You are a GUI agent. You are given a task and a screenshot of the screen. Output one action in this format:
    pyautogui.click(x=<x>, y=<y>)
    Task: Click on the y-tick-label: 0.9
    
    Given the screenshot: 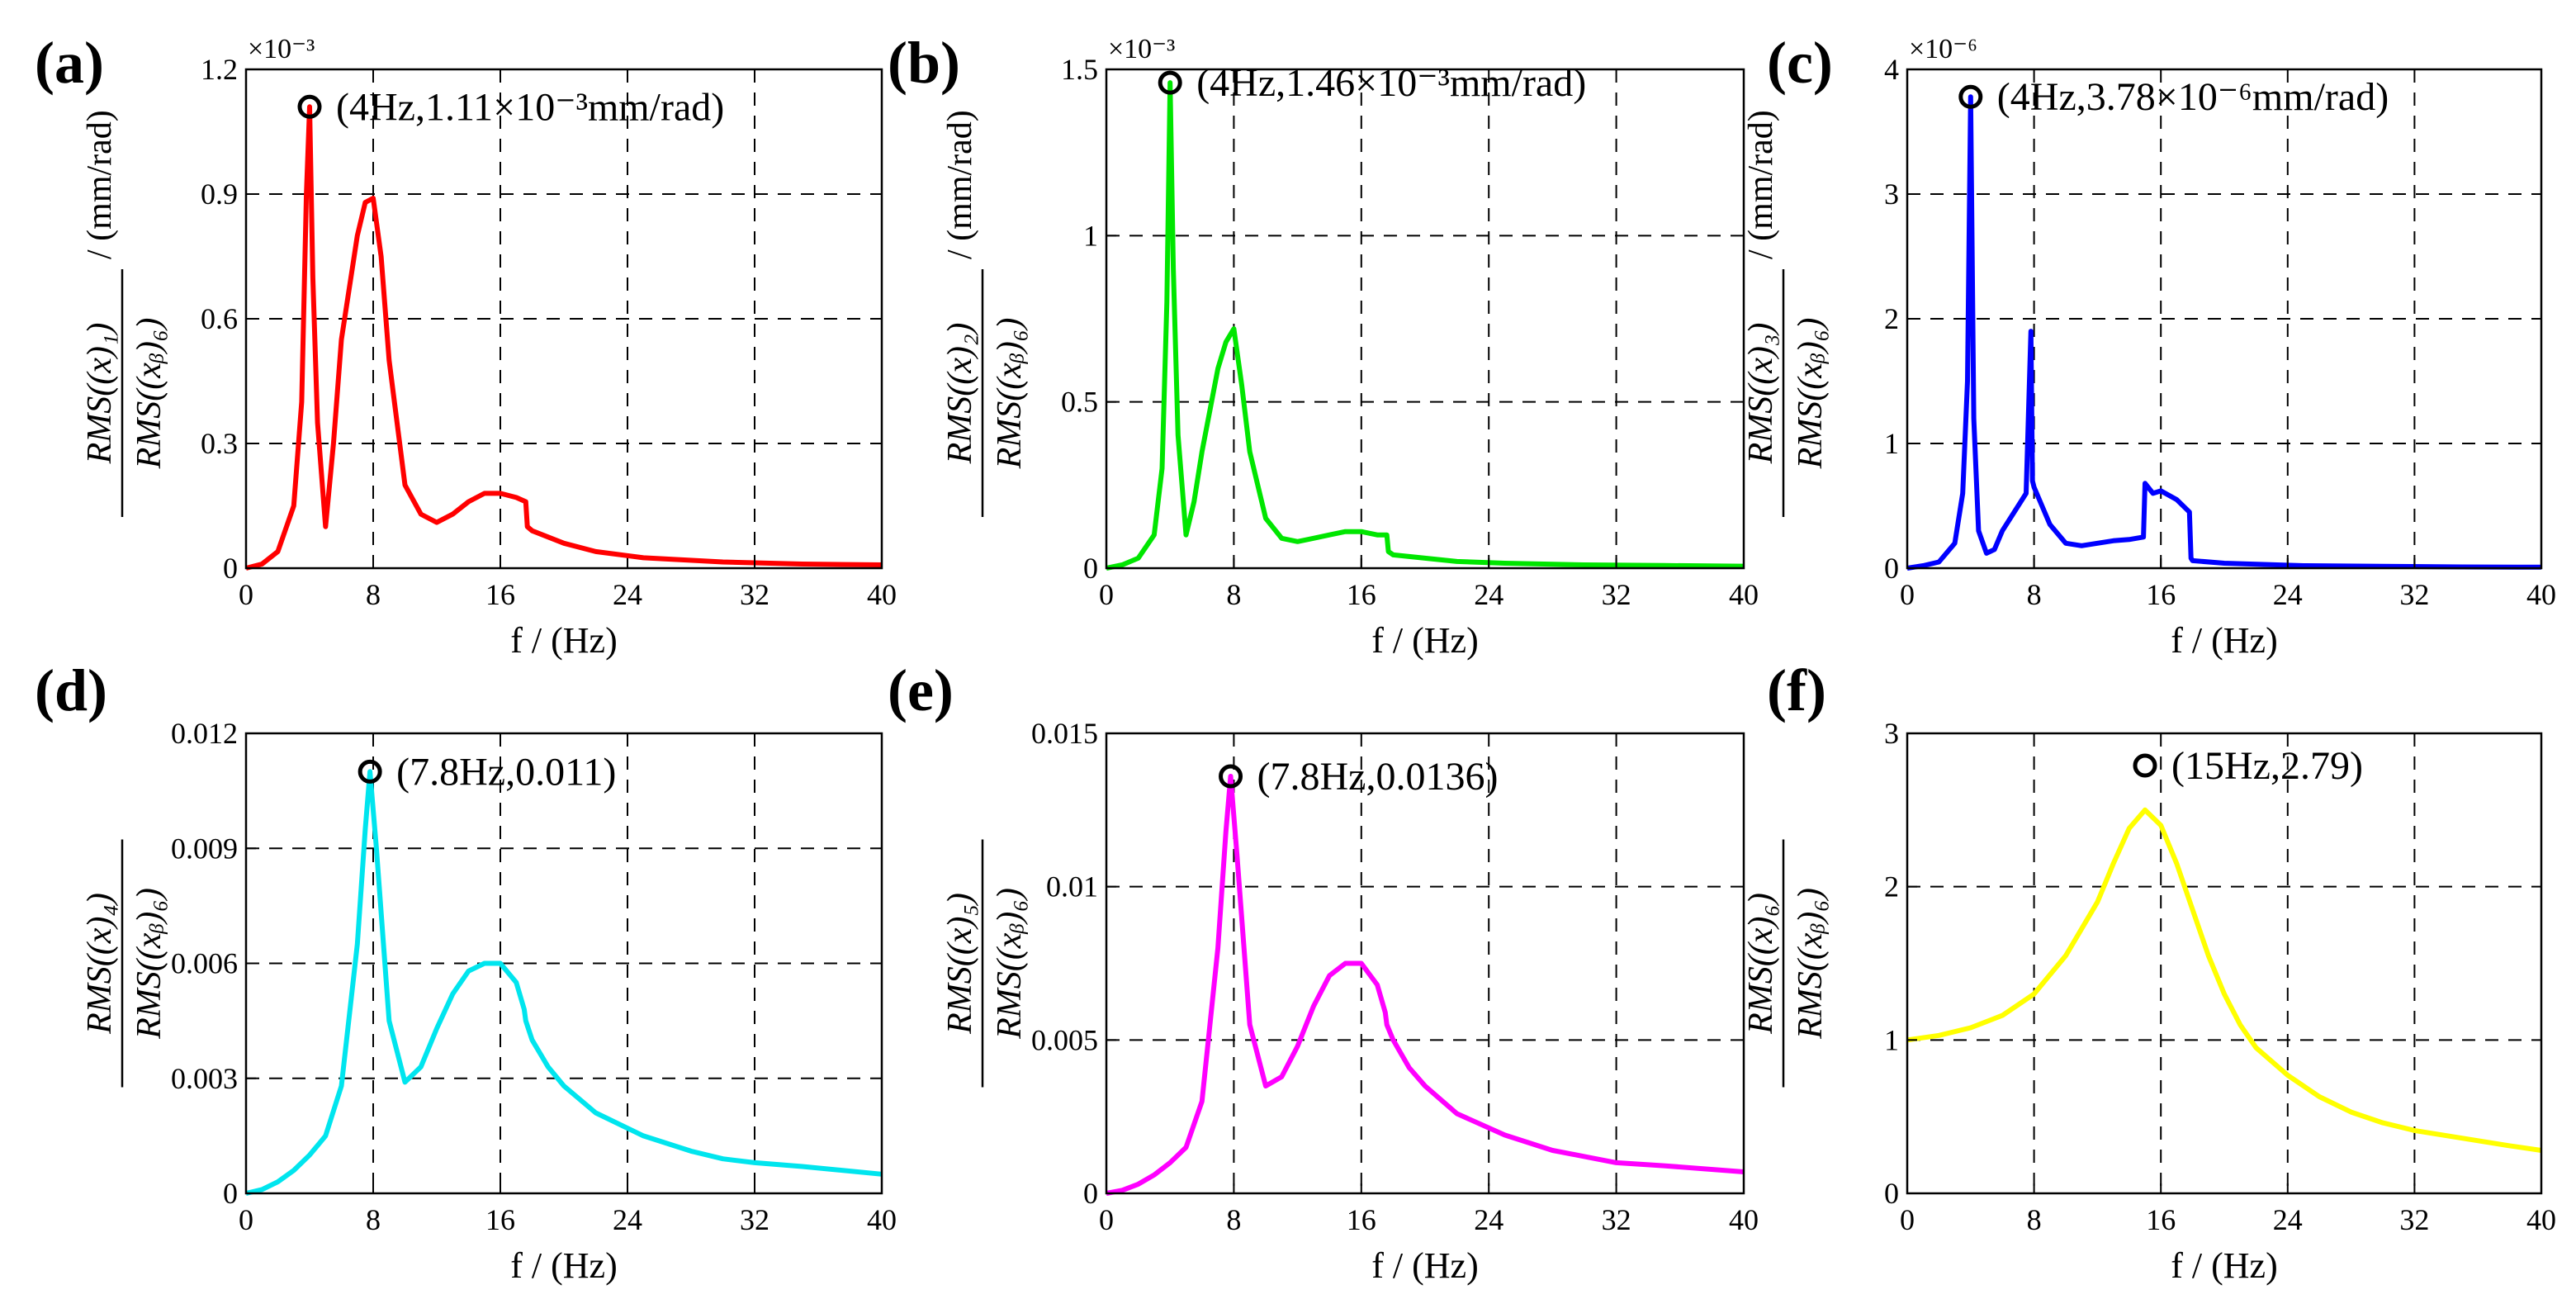 What is the action you would take?
    pyautogui.click(x=219, y=194)
    